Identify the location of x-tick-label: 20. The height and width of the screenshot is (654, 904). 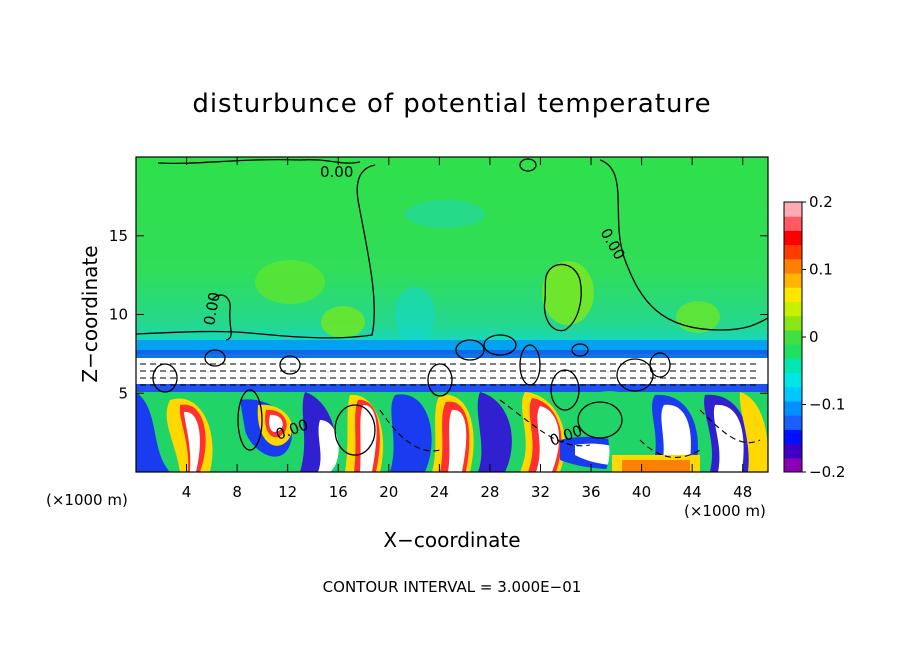
(388, 492).